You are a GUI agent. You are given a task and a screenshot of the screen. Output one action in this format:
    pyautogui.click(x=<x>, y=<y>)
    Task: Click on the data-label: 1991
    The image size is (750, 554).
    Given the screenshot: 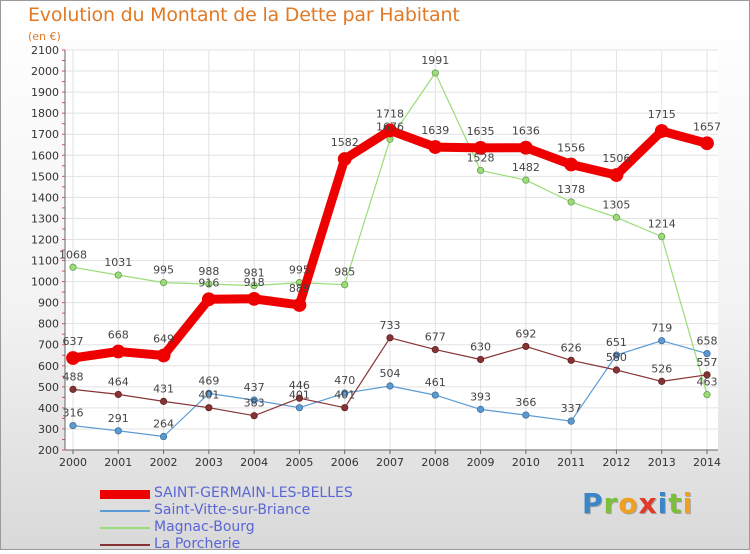 What is the action you would take?
    pyautogui.click(x=435, y=60)
    